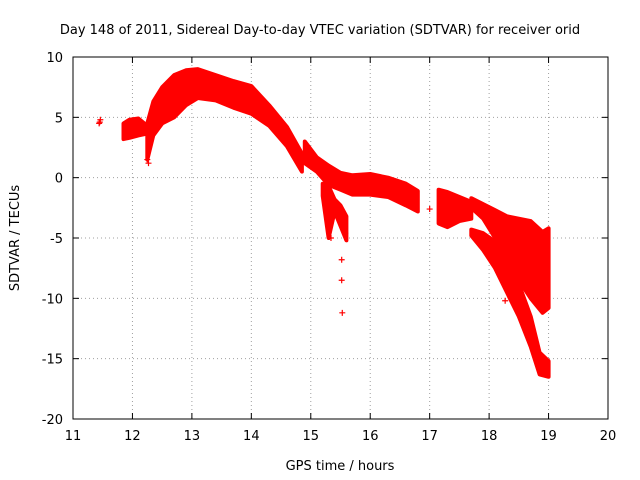 Image resolution: width=640 pixels, height=480 pixels. I want to click on y-tick-label: 0, so click(59, 179).